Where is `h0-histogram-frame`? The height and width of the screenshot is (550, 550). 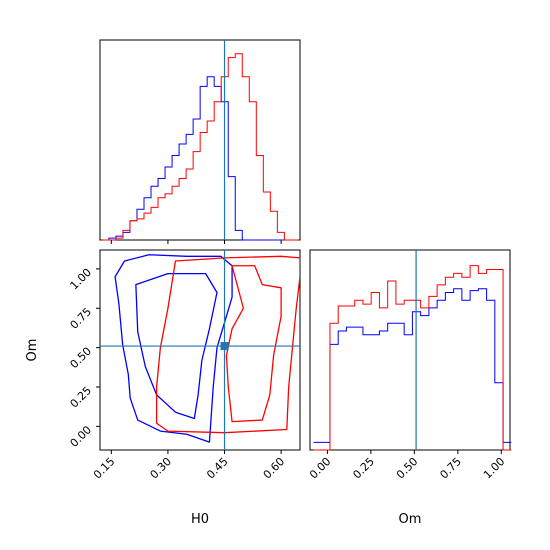
h0-histogram-frame is located at coordinates (200, 140).